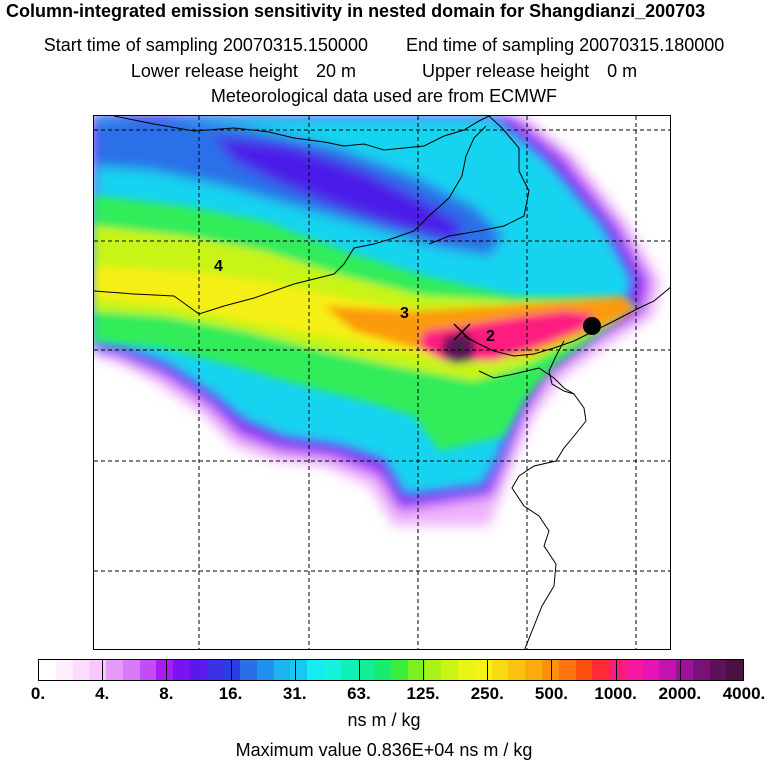 The height and width of the screenshot is (768, 768). Describe the element at coordinates (744, 693) in the screenshot. I see `colorbar-tick-label: 4000.` at that location.